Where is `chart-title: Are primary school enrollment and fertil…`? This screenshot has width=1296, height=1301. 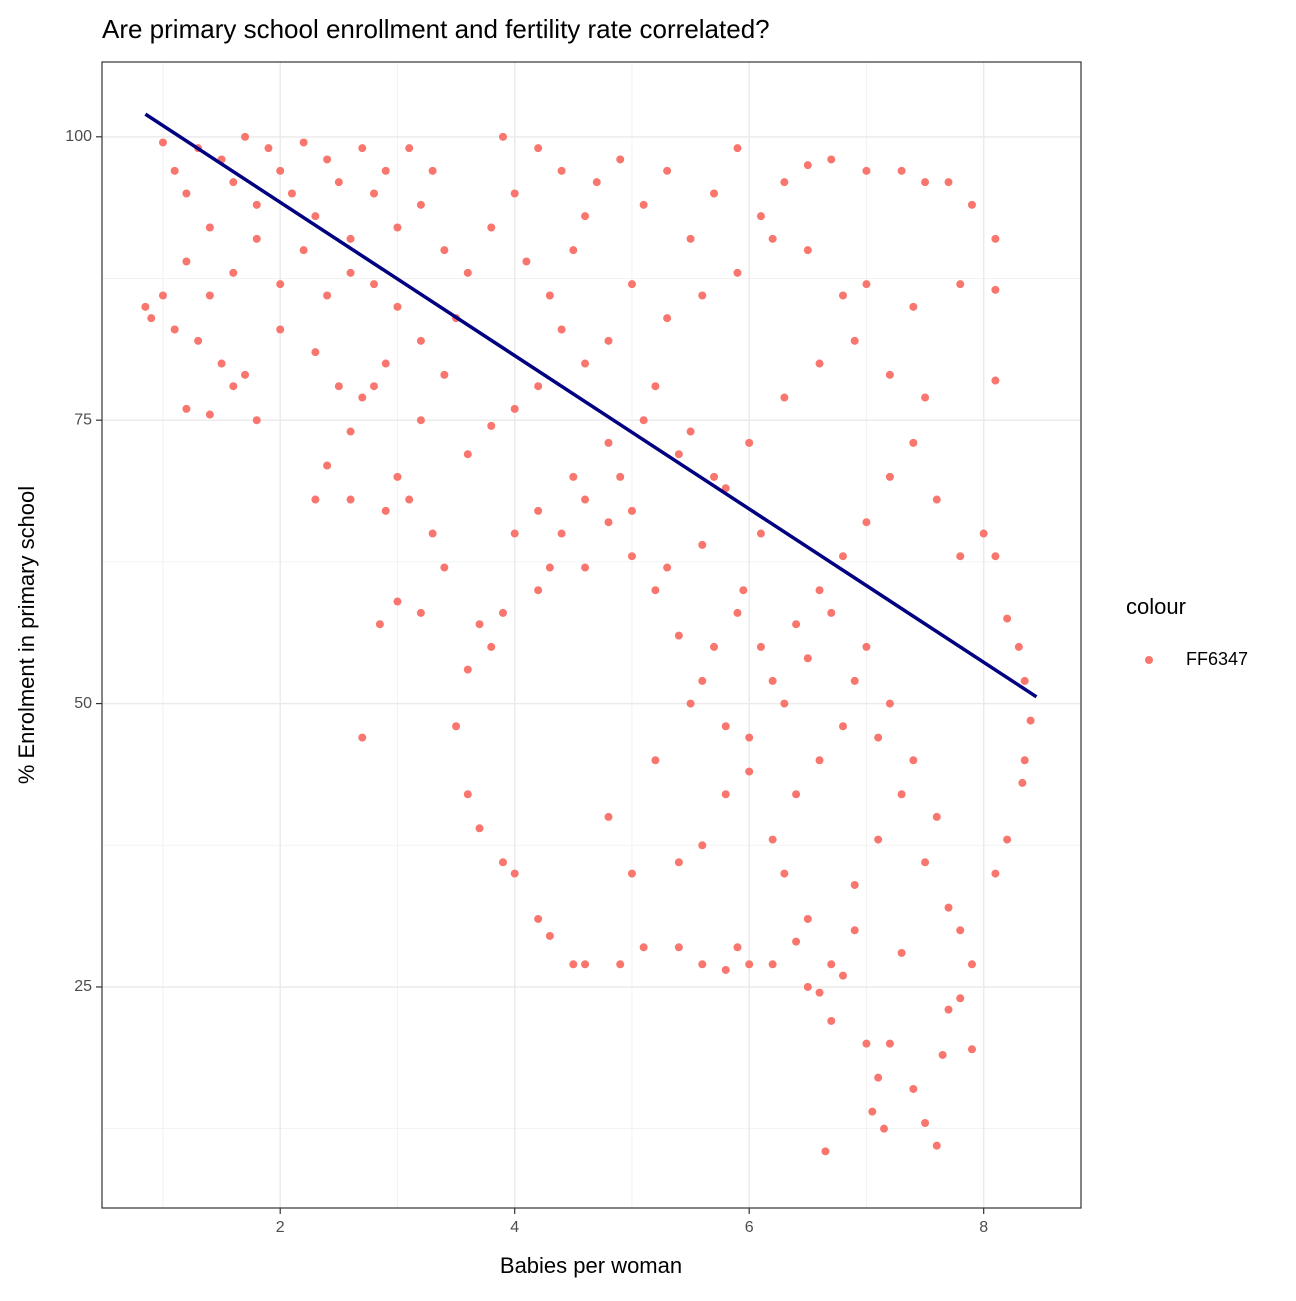
chart-title: Are primary school enrollment and fertil… is located at coordinates (436, 29).